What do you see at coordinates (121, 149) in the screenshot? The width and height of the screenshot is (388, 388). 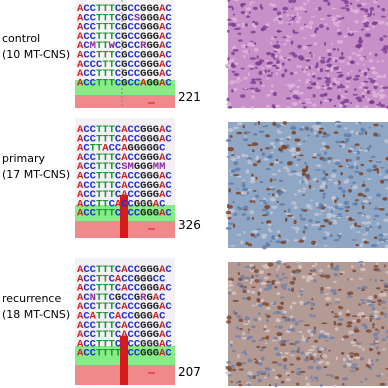 I see `sequence: ACTTACCAGGGGGC` at bounding box center [121, 149].